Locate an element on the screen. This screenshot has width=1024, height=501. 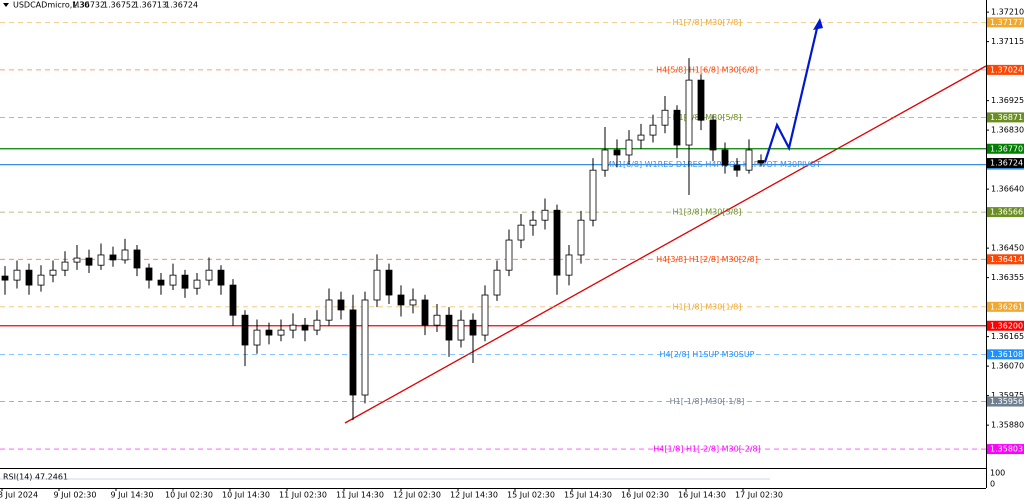
price-tag is located at coordinates (1005, 163).